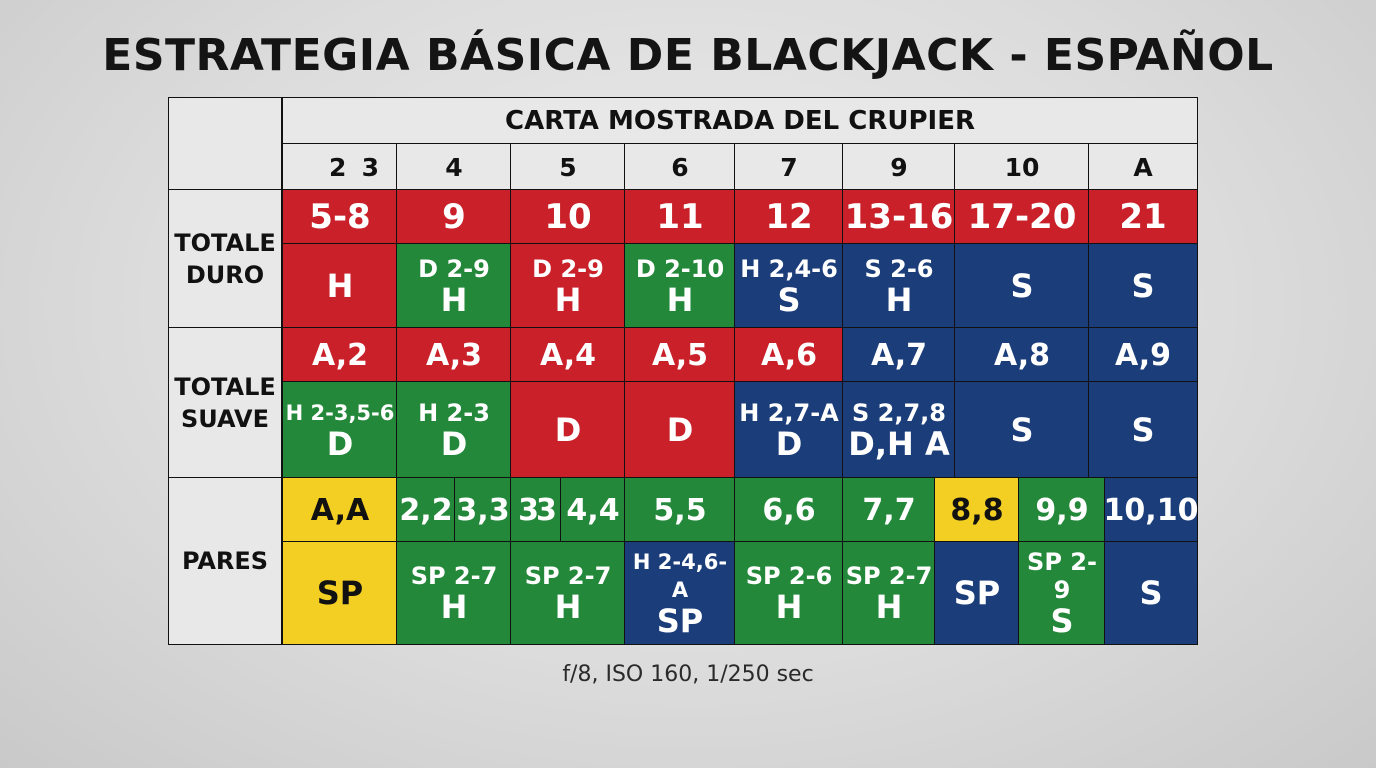 This screenshot has height=768, width=1376. I want to click on dealer-card-4: 4, so click(454, 167).